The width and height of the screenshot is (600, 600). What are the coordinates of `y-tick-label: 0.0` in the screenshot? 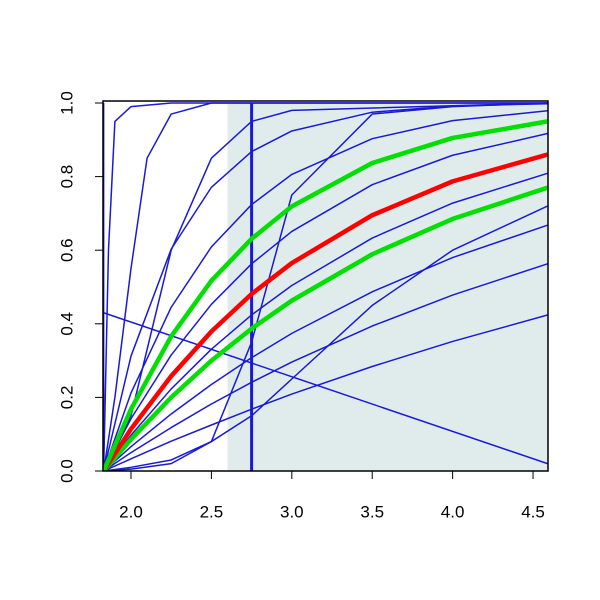 It's located at (66, 471).